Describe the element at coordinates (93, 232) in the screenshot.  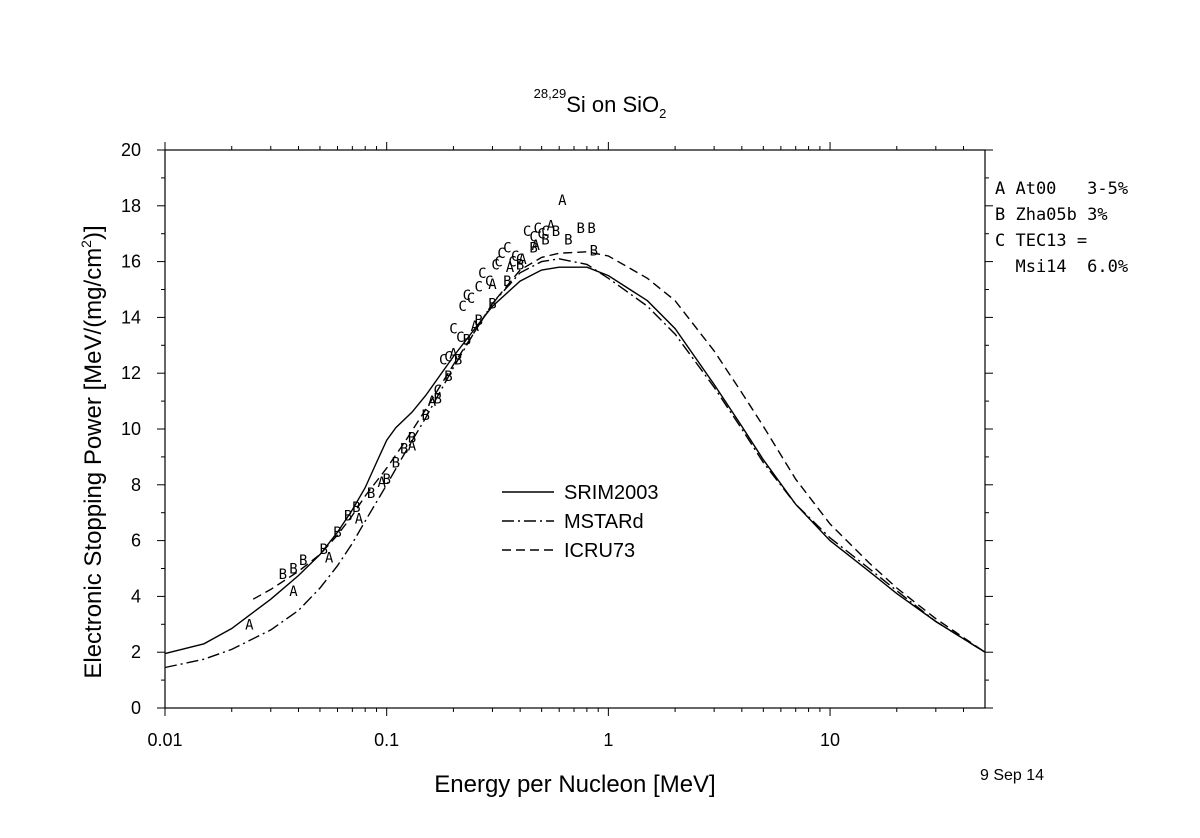
I see `y-axis-label-end: )]` at that location.